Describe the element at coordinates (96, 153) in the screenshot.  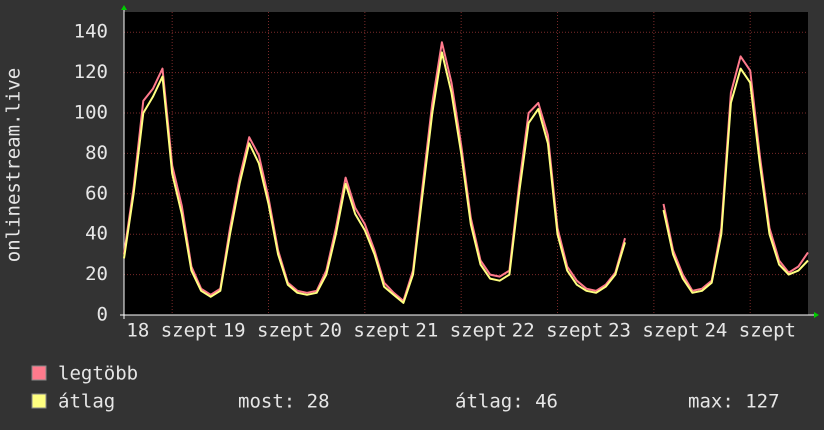
I see `y-tick-label: 80` at that location.